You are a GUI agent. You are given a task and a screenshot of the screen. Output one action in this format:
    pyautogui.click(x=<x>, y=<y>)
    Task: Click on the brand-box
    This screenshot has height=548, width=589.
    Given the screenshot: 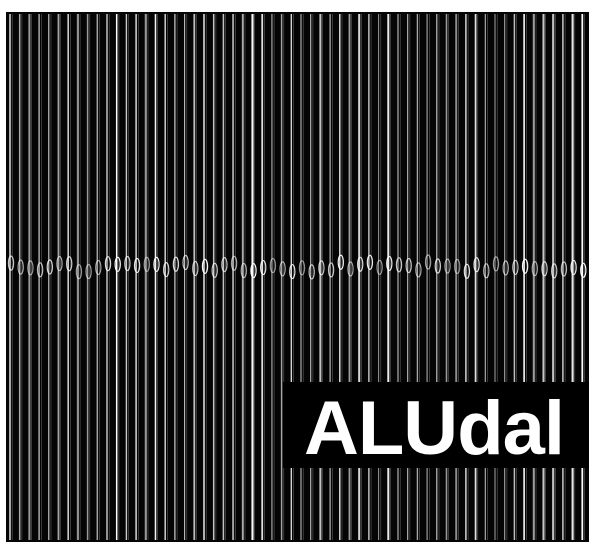 What is the action you would take?
    pyautogui.click(x=436, y=425)
    